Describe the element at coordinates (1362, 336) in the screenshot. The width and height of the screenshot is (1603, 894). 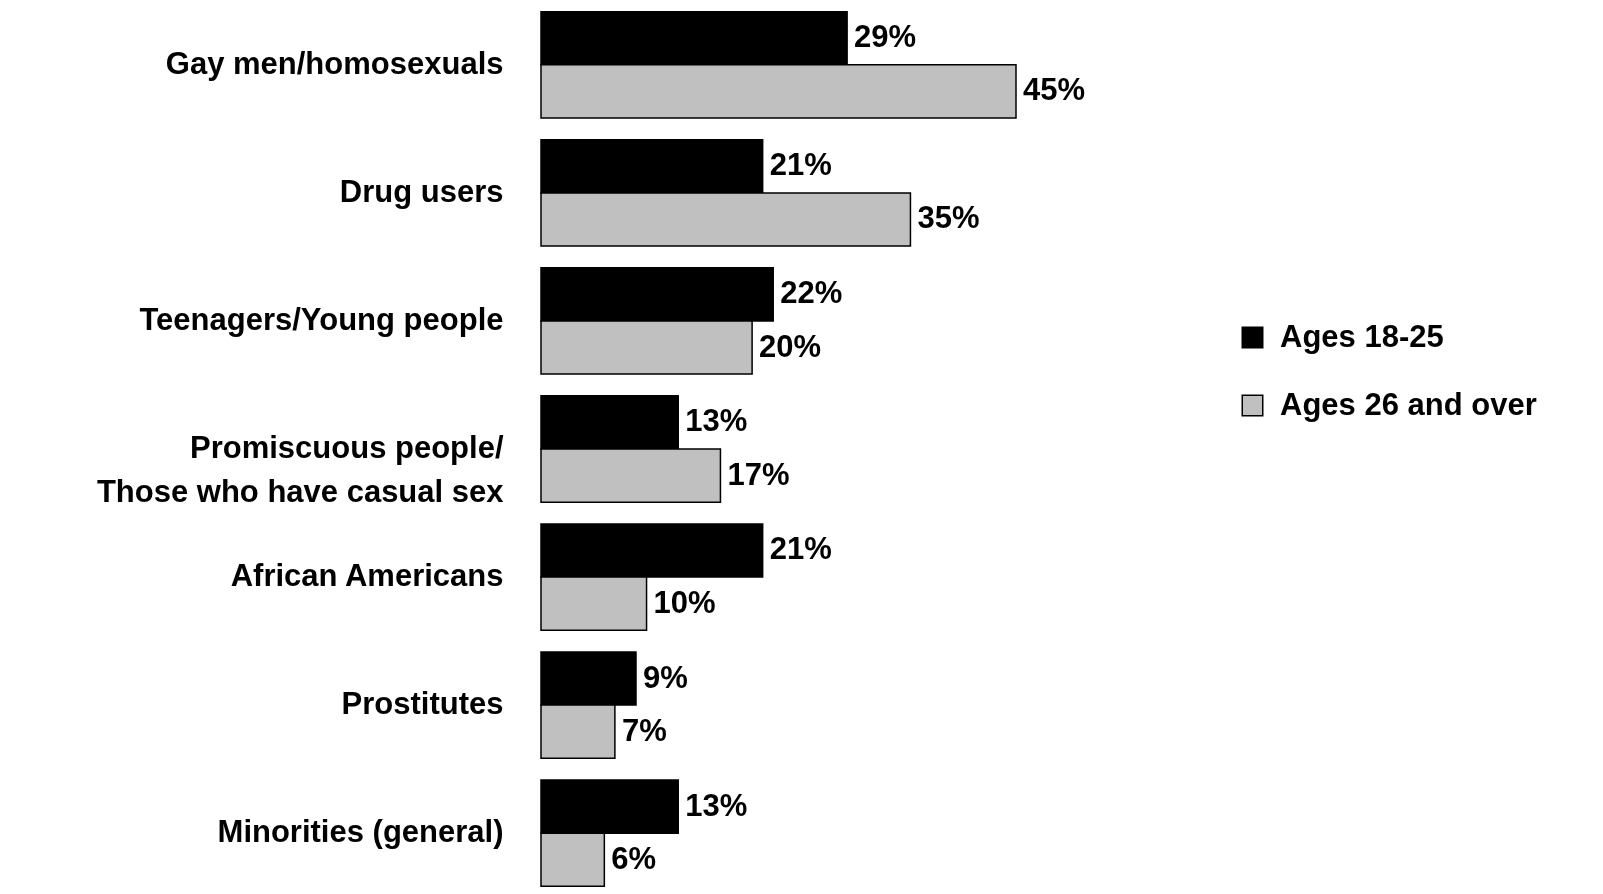
I see `legend-label: Ages 18-25` at that location.